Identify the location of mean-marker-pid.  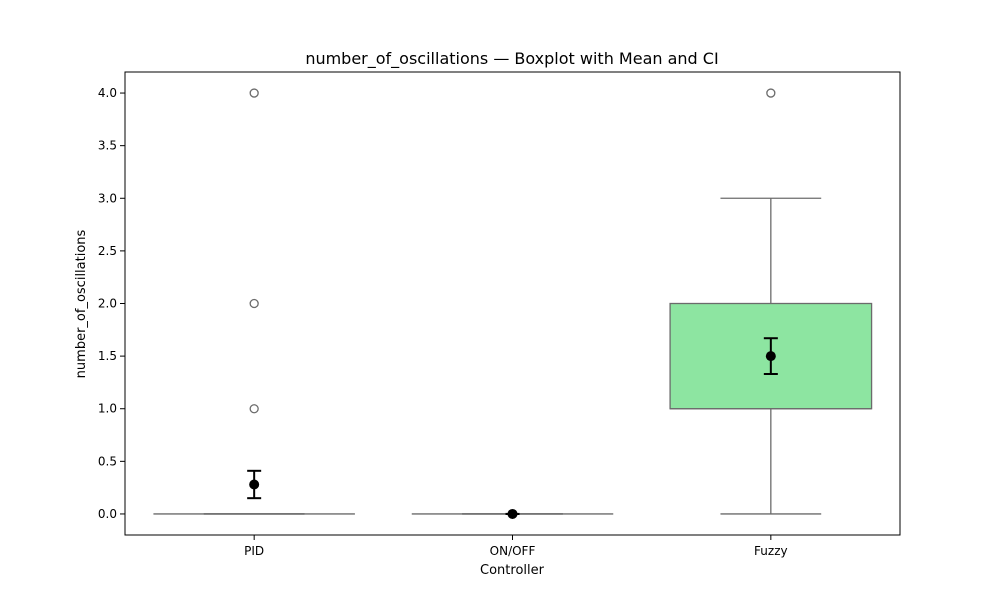
(254, 484).